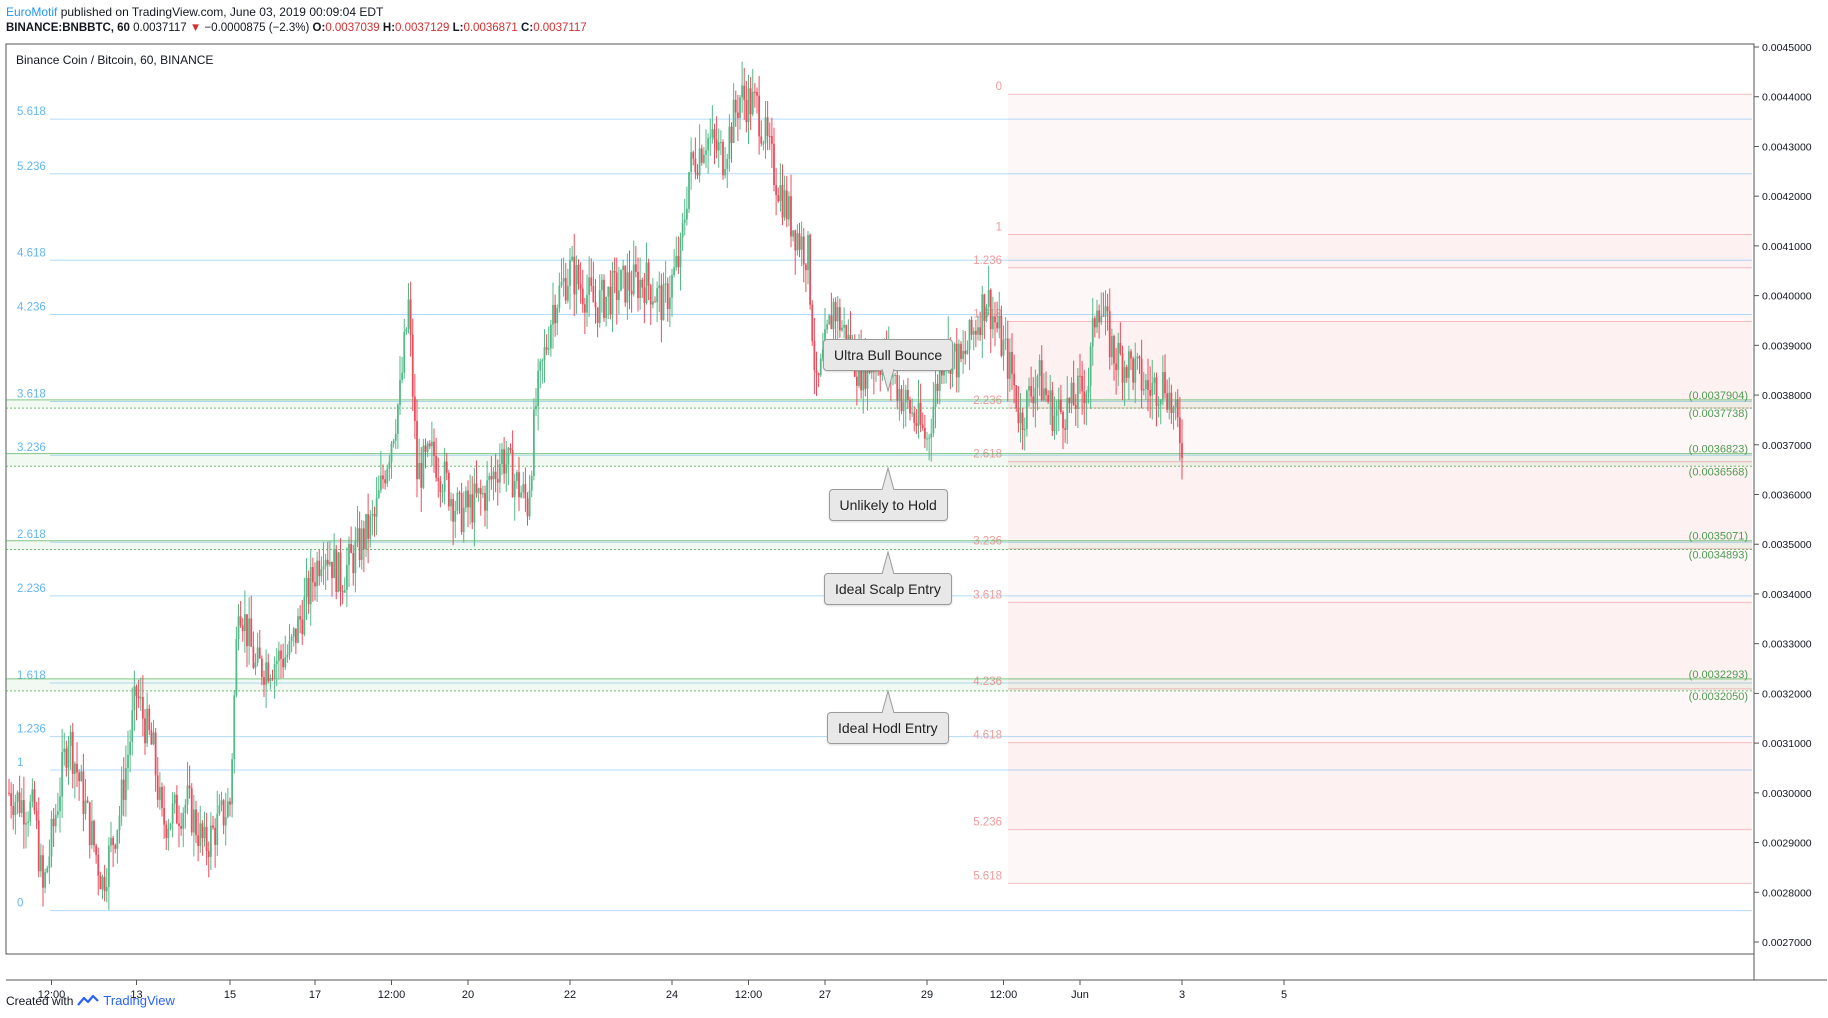 This screenshot has width=1828, height=1018. What do you see at coordinates (825, 995) in the screenshot?
I see `time-tick-label: 27` at bounding box center [825, 995].